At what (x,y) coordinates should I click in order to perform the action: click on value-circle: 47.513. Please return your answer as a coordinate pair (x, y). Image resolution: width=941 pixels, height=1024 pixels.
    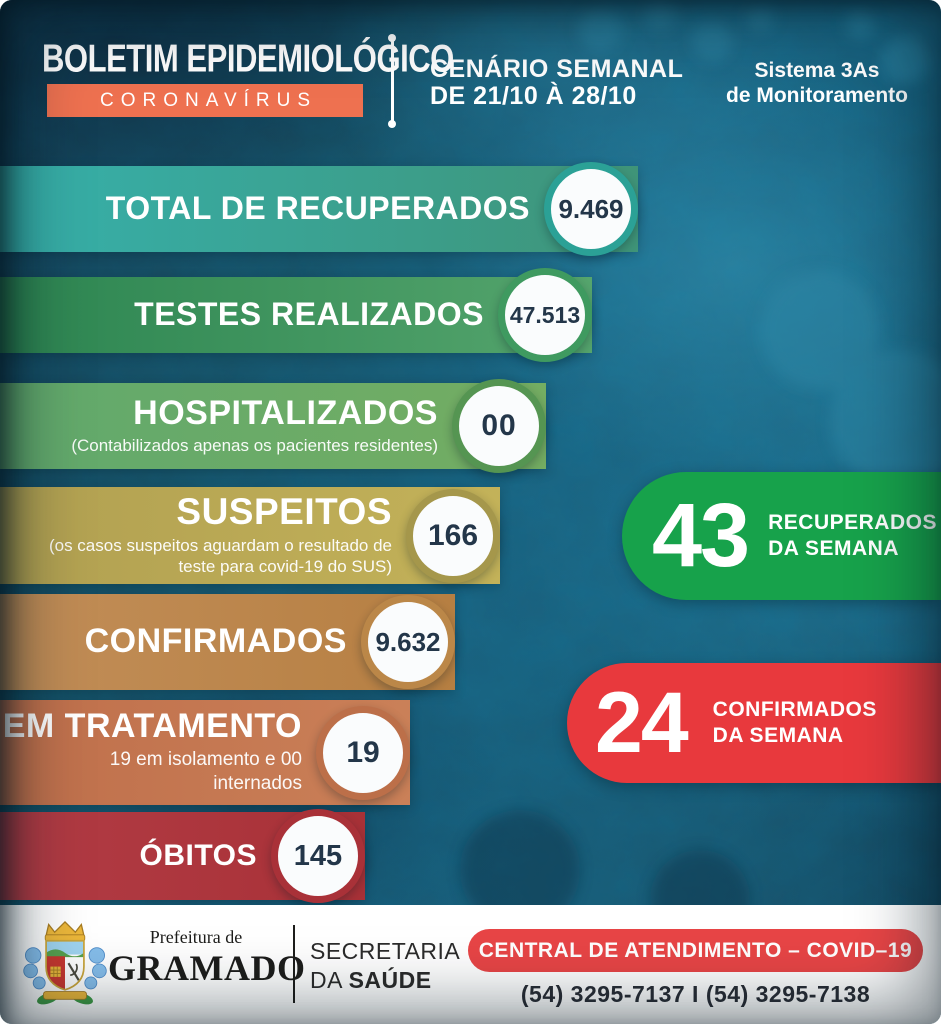
    Looking at the image, I should click on (545, 315).